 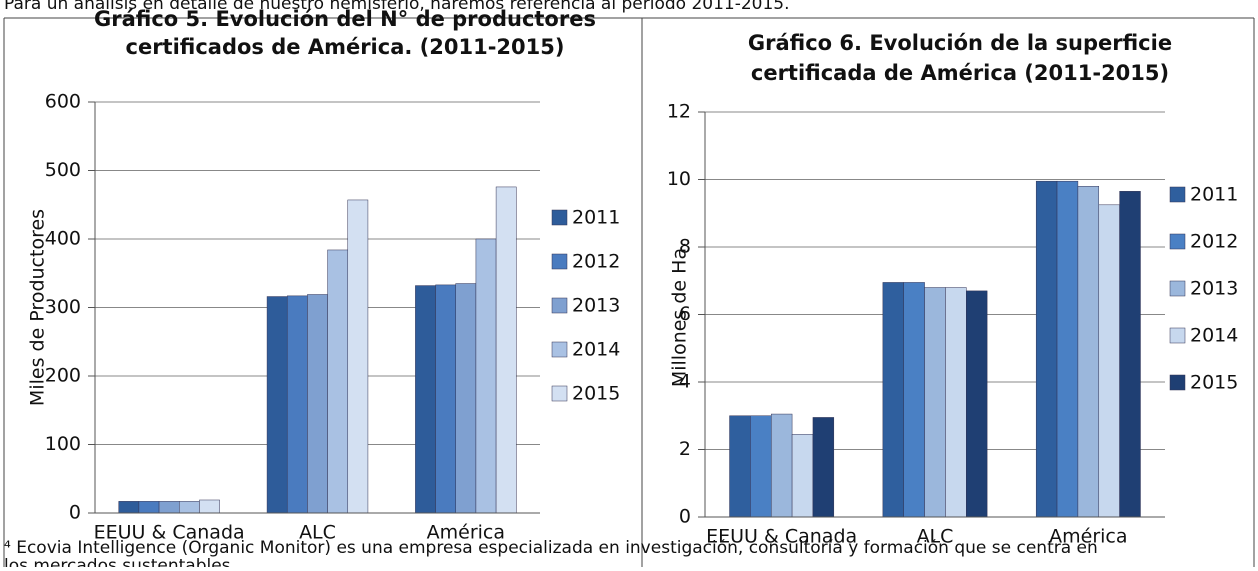 What do you see at coordinates (685, 314) in the screenshot?
I see `y-tick-label: 6` at bounding box center [685, 314].